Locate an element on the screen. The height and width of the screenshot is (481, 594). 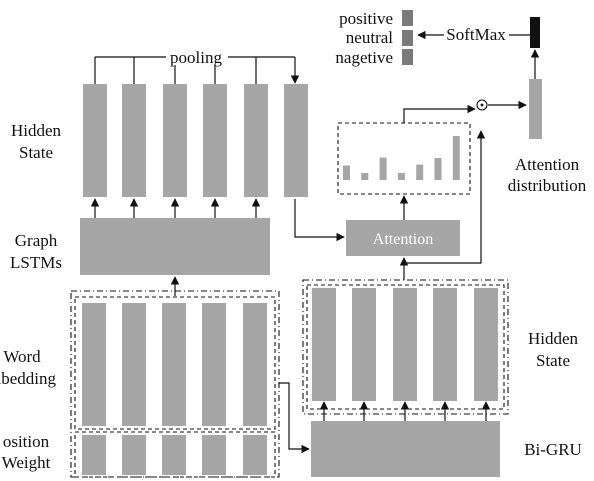
graph-lstms-label-line1: Graph is located at coordinates (36, 240).